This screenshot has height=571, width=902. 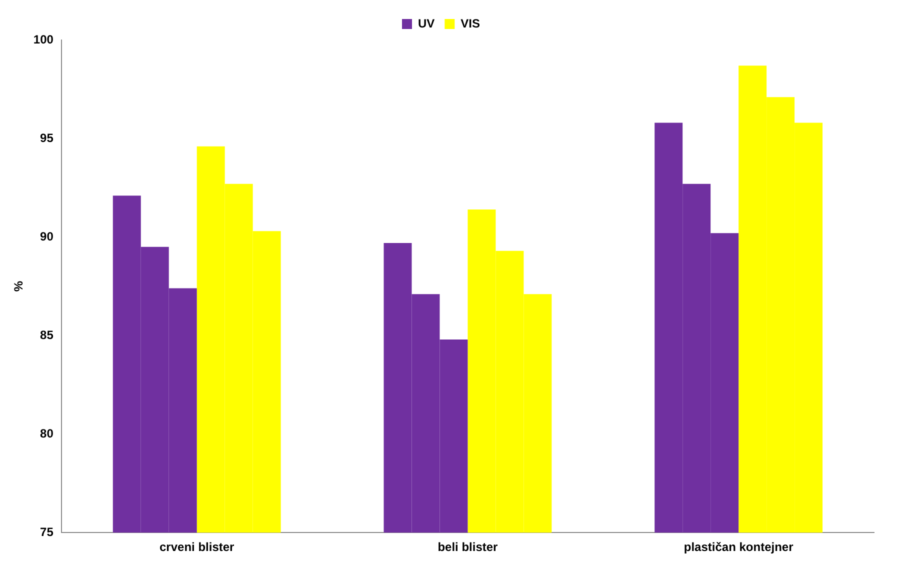 What do you see at coordinates (47, 335) in the screenshot?
I see `y-tick-label: 85` at bounding box center [47, 335].